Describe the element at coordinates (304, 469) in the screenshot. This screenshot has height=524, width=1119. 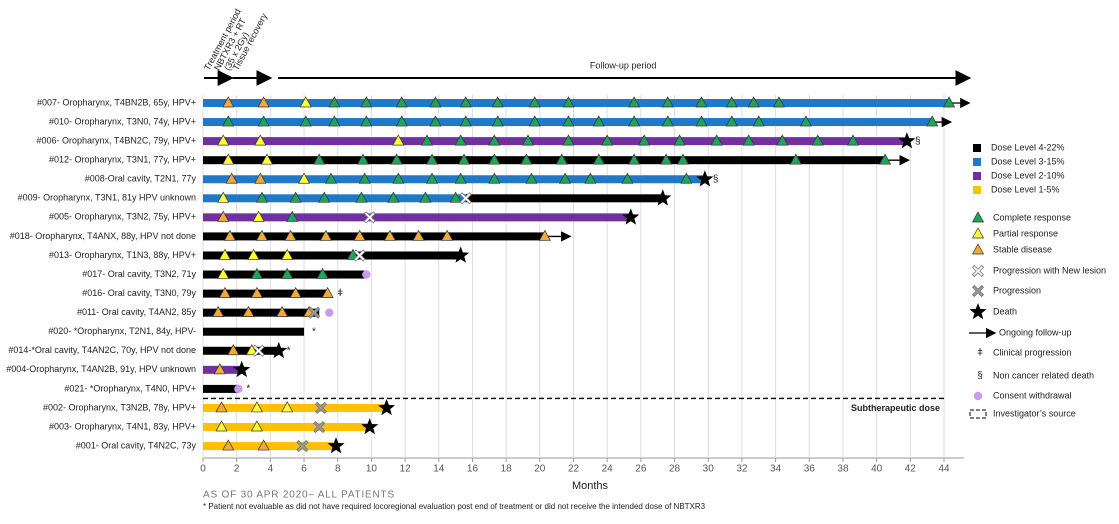
I see `x-tick-label: 6` at that location.